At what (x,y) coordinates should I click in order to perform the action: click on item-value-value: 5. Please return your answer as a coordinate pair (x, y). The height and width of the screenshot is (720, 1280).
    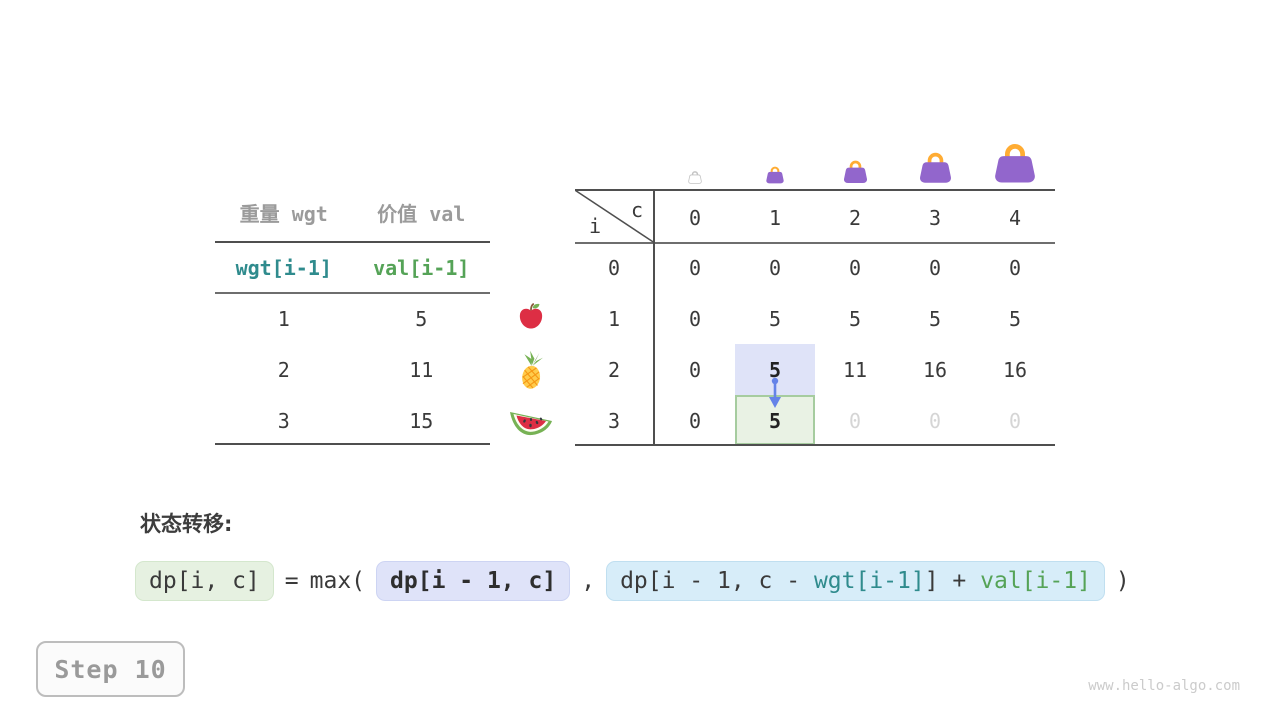
    Looking at the image, I should click on (421, 319).